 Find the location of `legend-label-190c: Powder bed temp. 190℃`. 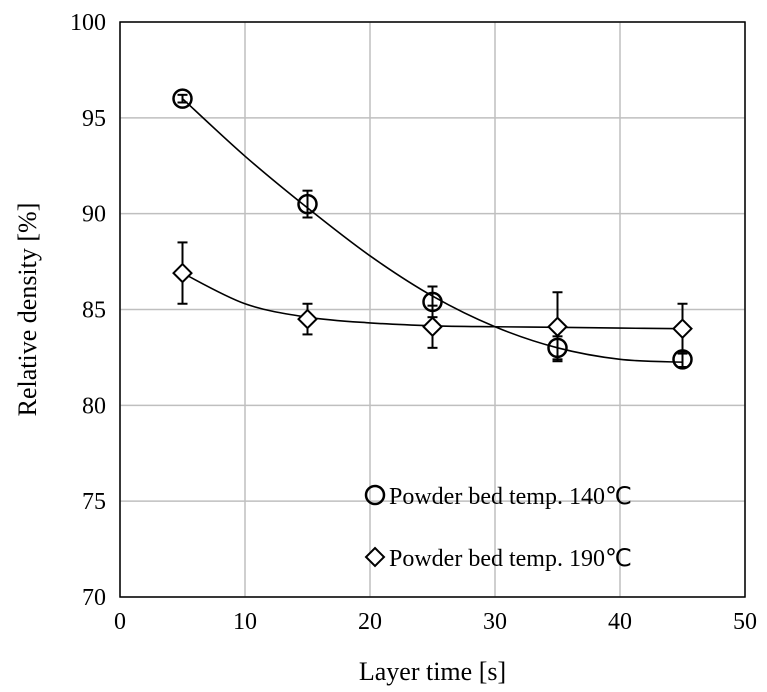

legend-label-190c: Powder bed temp. 190℃ is located at coordinates (510, 559).